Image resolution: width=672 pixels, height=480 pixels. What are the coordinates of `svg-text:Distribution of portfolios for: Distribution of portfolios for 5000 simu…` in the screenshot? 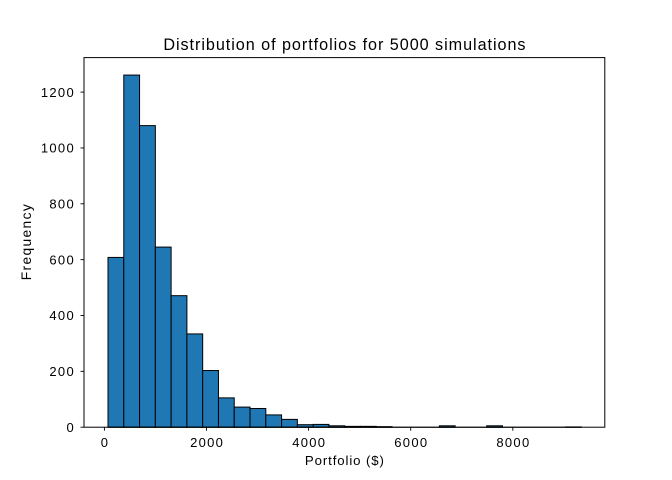 It's located at (344, 45).